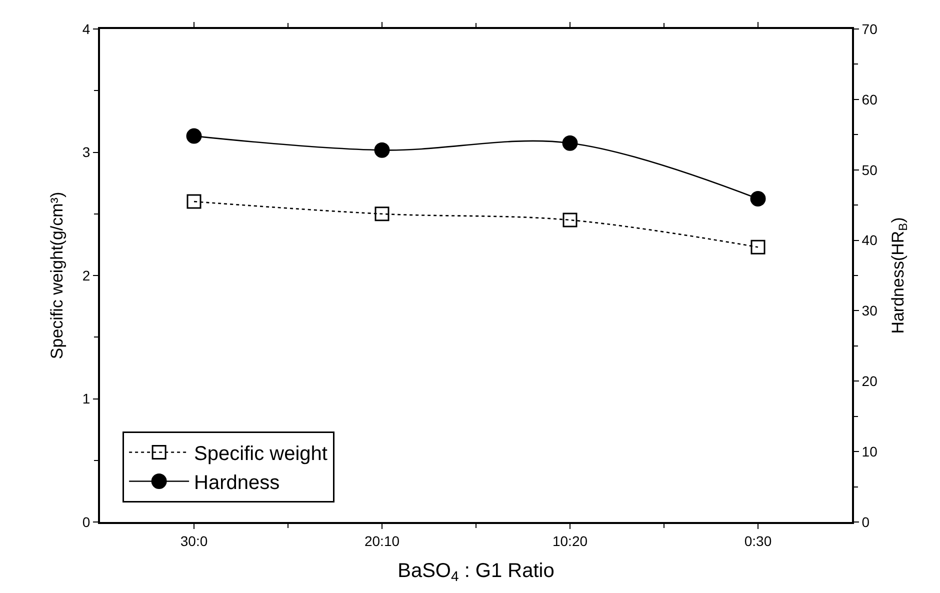 The height and width of the screenshot is (593, 940). I want to click on y2-tick-label: 50, so click(870, 170).